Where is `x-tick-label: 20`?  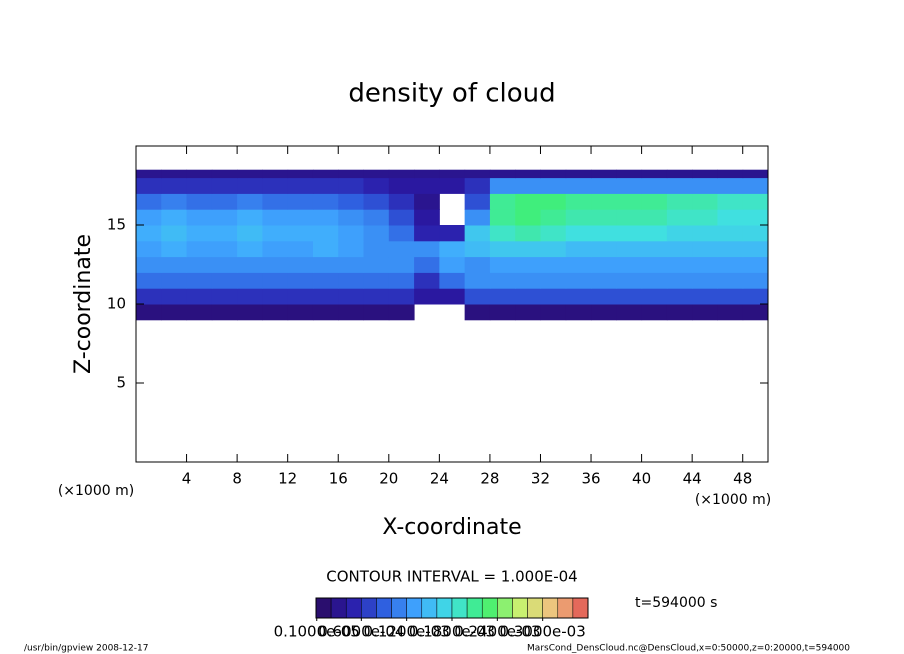
x-tick-label: 20 is located at coordinates (388, 479).